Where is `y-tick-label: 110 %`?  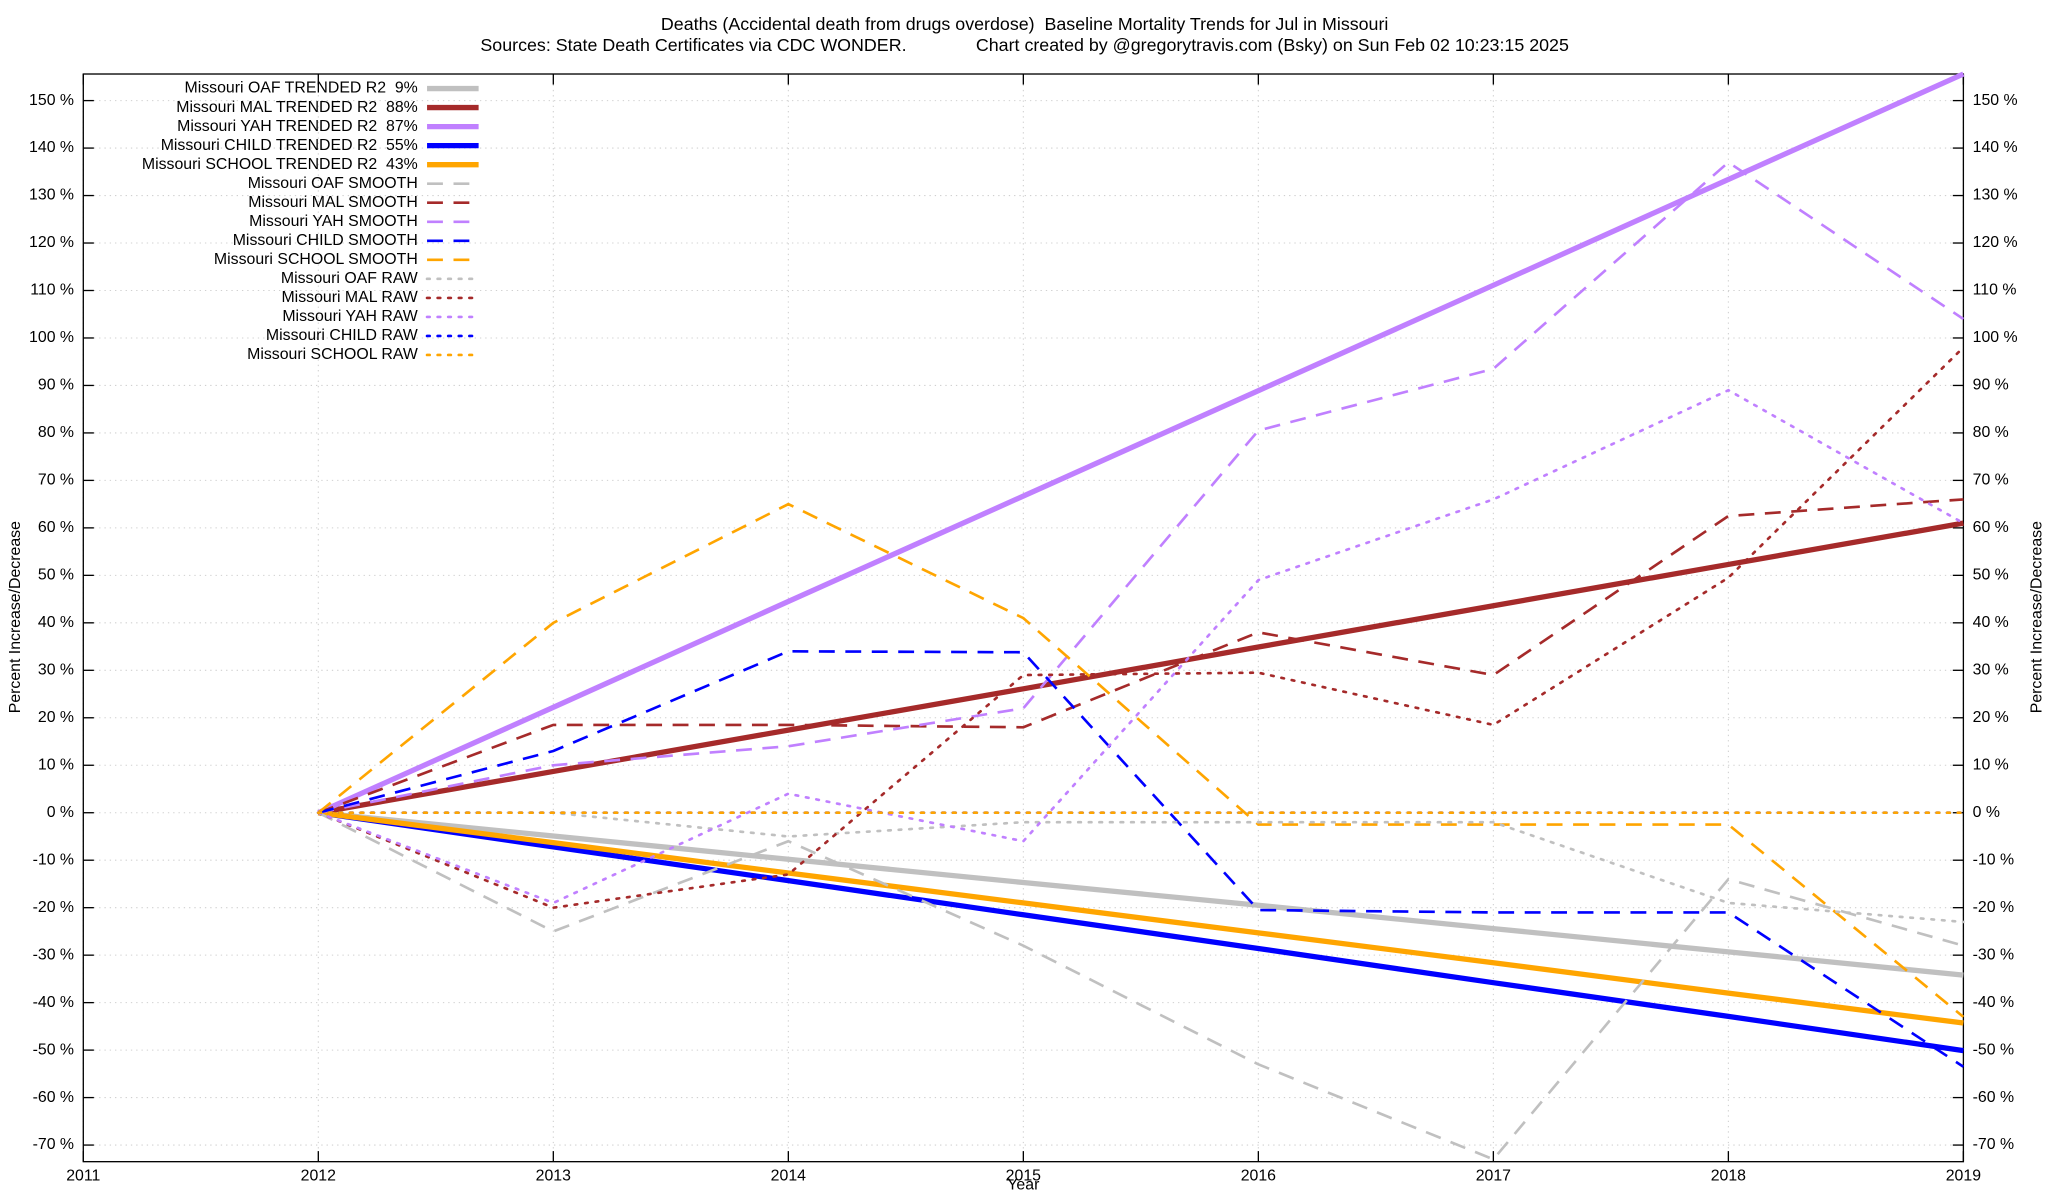 y-tick-label: 110 % is located at coordinates (52, 290).